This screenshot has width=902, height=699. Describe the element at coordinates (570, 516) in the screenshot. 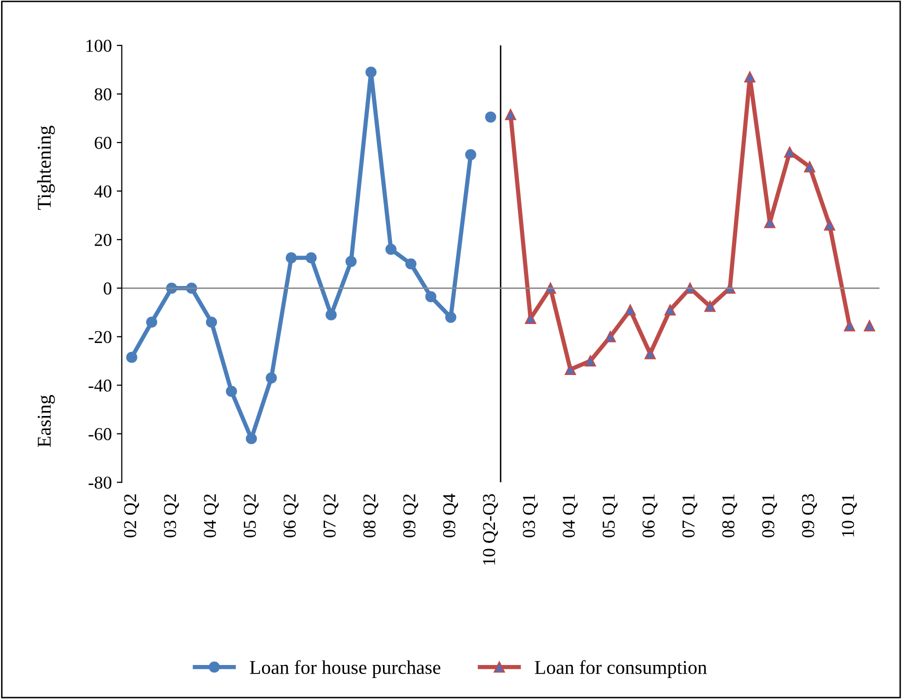

I see `x-tick-label: 04 Q1` at that location.